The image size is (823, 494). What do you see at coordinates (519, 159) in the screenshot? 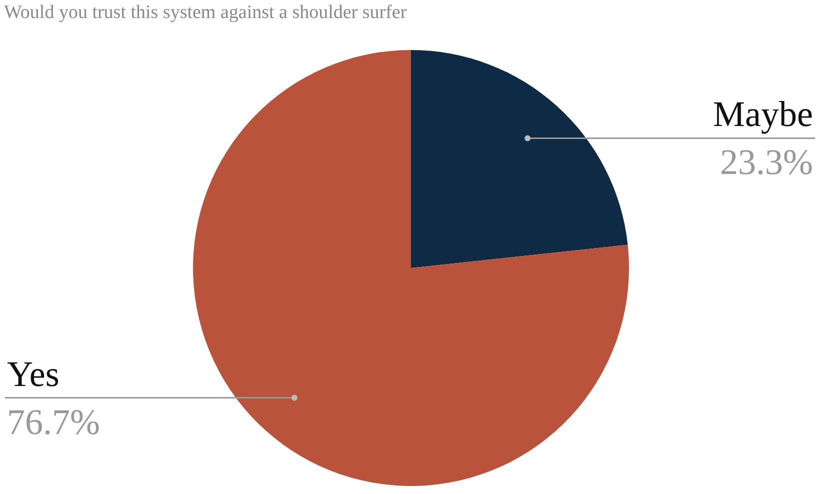
I see `pie-slice` at bounding box center [519, 159].